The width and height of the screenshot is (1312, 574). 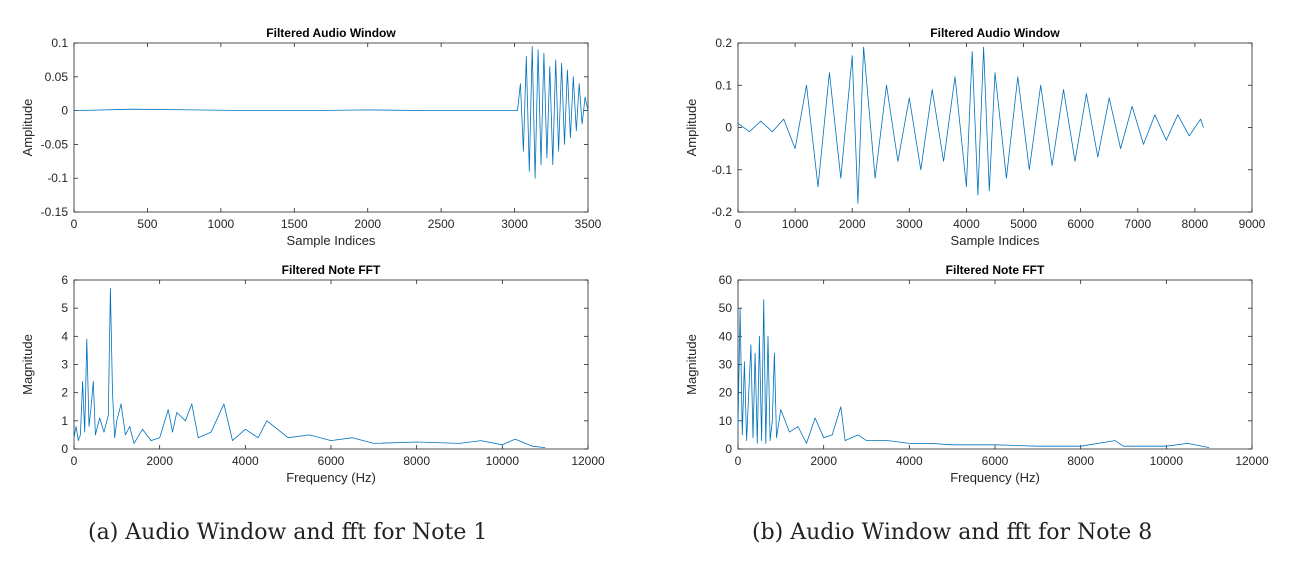 I want to click on caption-b: (b) Audio Window and fft for Note 8, so click(x=952, y=532).